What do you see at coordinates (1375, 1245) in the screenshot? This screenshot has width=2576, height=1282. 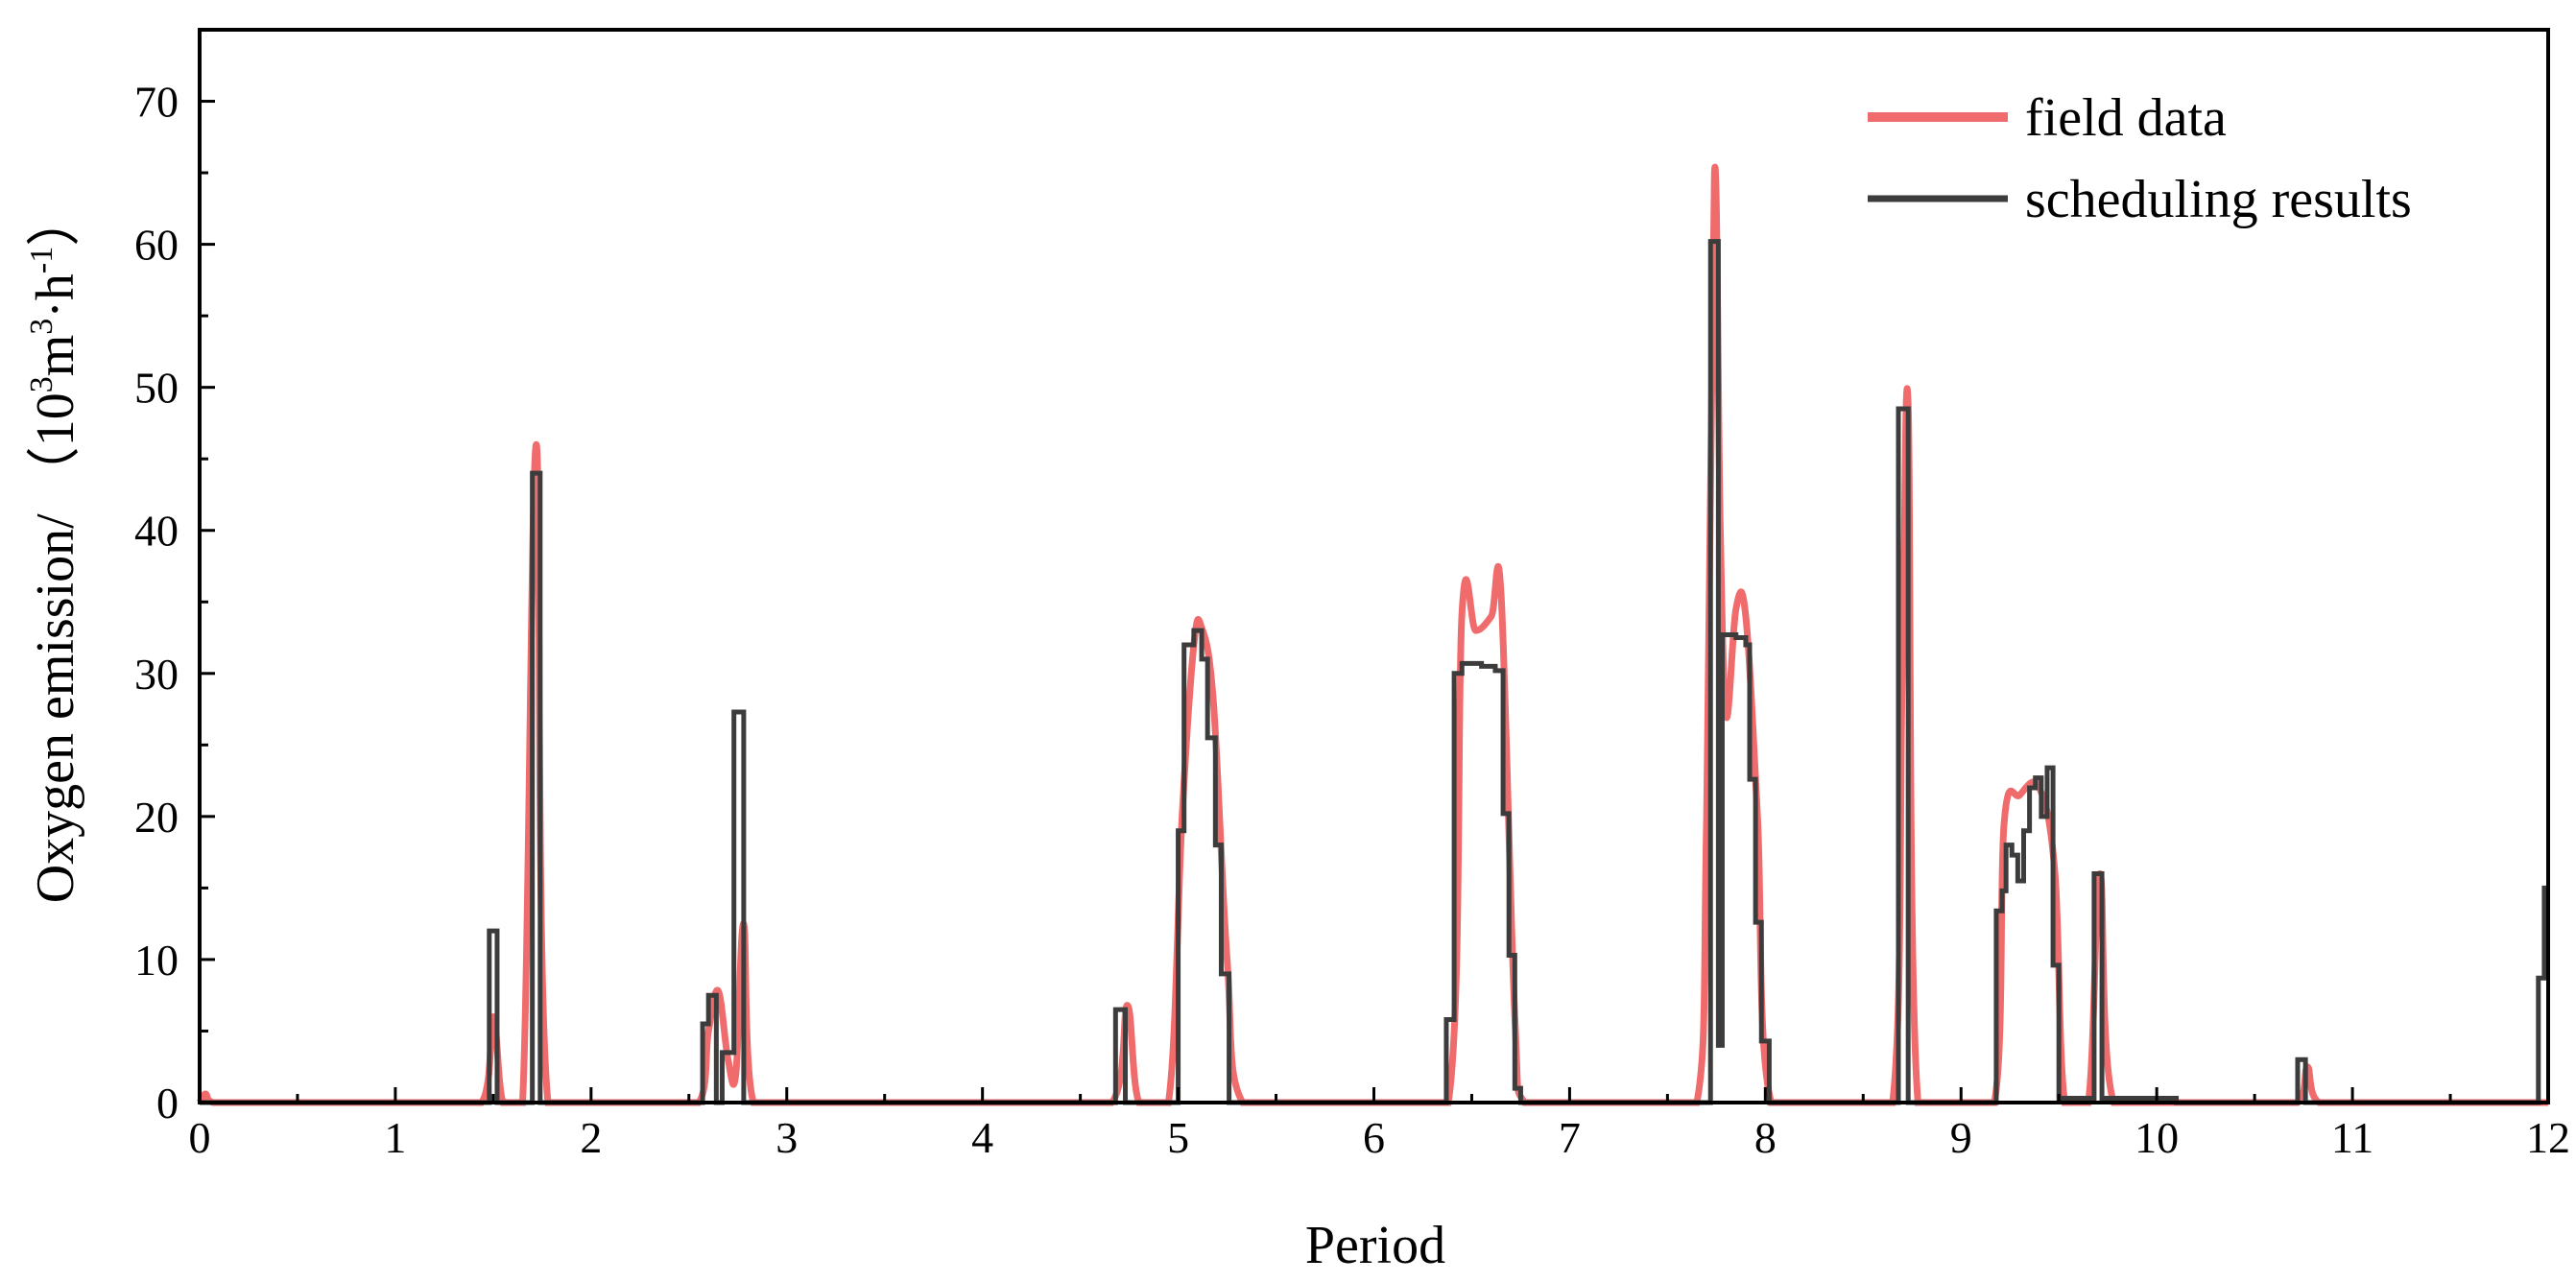 I see `x-axis-title: Period` at bounding box center [1375, 1245].